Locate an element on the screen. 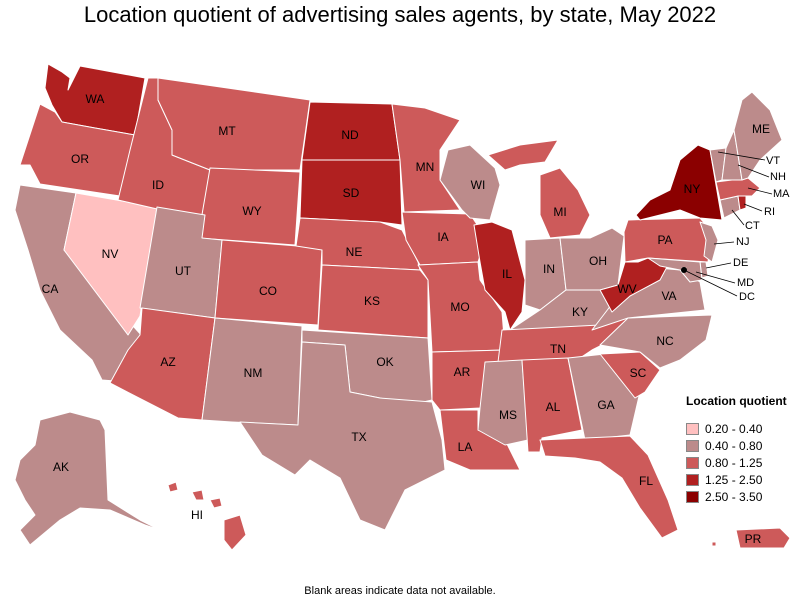 Image resolution: width=800 pixels, height=600 pixels. leader-CT is located at coordinates (738, 217).